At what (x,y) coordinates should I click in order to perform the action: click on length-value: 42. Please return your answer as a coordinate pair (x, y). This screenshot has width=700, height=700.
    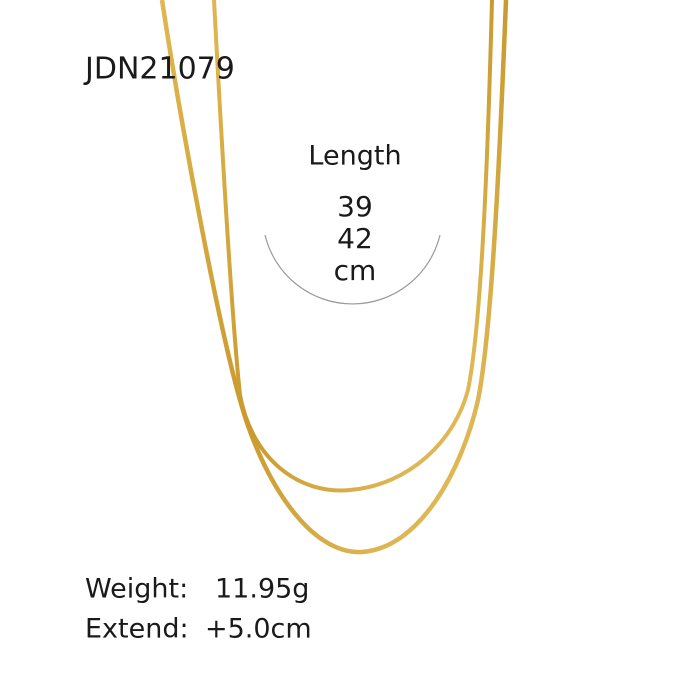
    Looking at the image, I should click on (355, 238).